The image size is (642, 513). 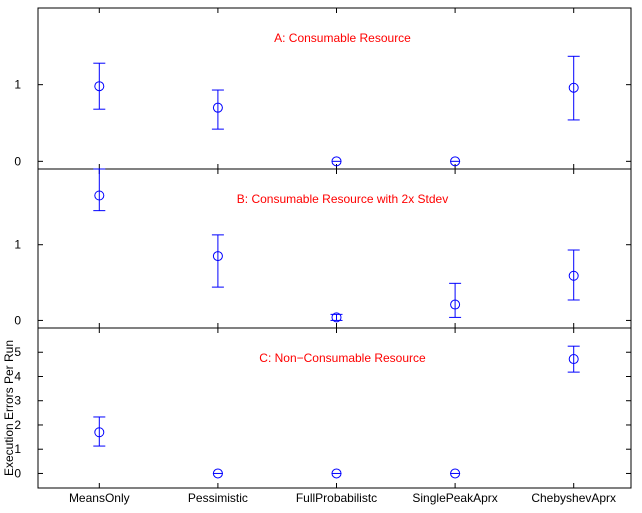 What do you see at coordinates (218, 498) in the screenshot?
I see `x-tick-label: Pessimistic` at bounding box center [218, 498].